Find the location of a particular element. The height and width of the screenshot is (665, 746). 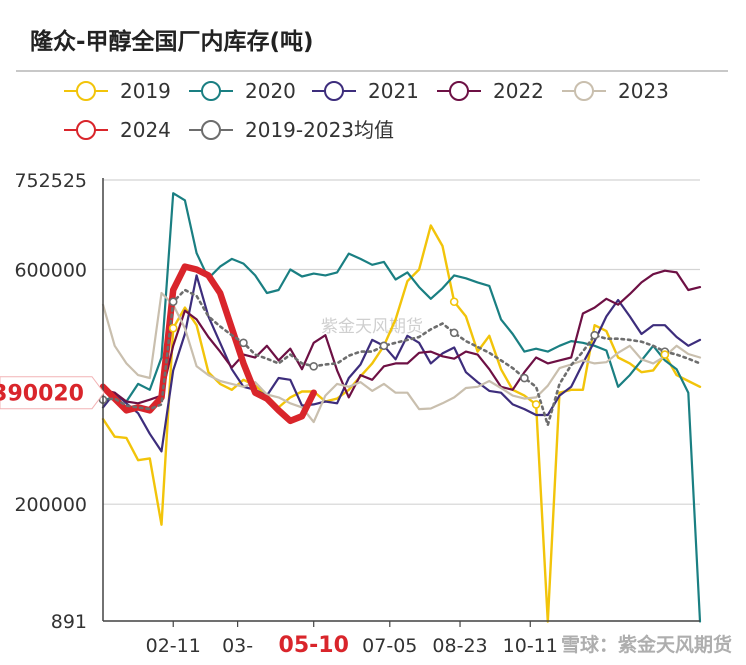

x-tick-label: 03- is located at coordinates (237, 646).